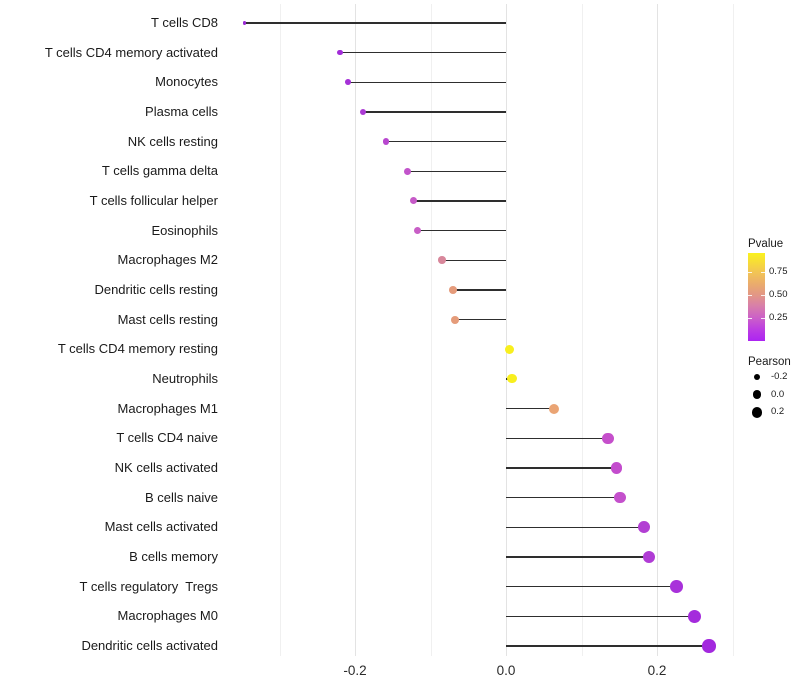 The image size is (800, 700). I want to click on y-axis-label: Macrophages M0, so click(167, 616).